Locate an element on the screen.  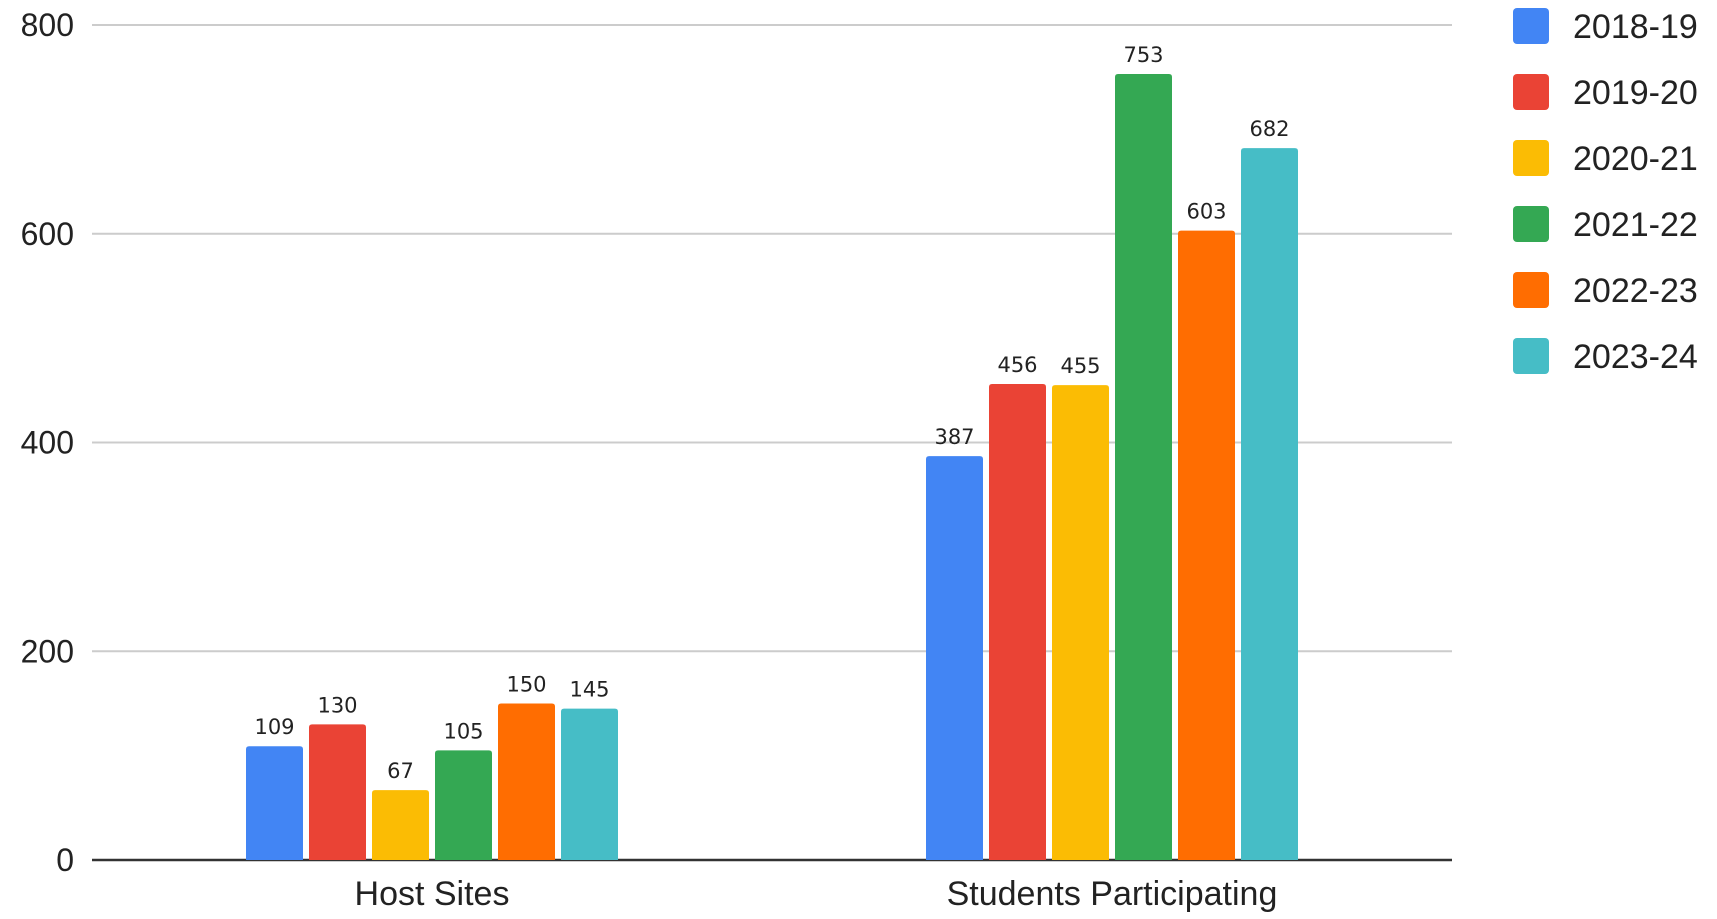
data-label: 753 is located at coordinates (1143, 55).